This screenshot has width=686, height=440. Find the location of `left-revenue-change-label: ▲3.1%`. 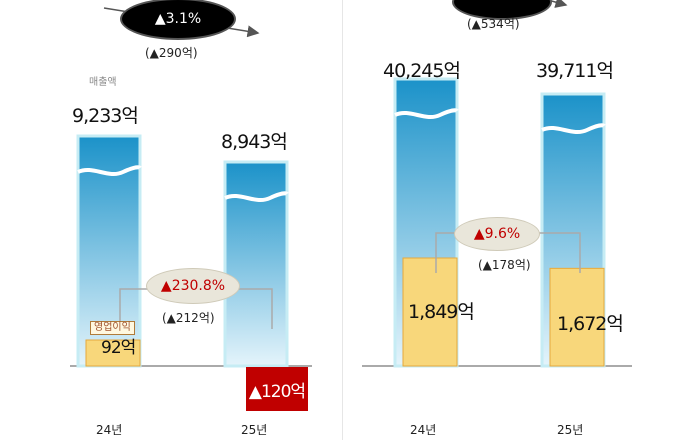

left-revenue-change-label: ▲3.1% is located at coordinates (178, 19).